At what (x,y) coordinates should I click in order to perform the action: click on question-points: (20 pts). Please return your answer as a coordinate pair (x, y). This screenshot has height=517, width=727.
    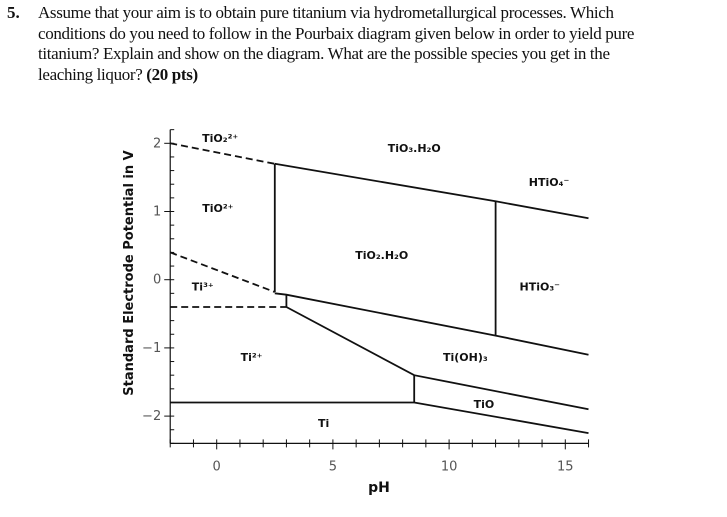
    Looking at the image, I should click on (172, 74).